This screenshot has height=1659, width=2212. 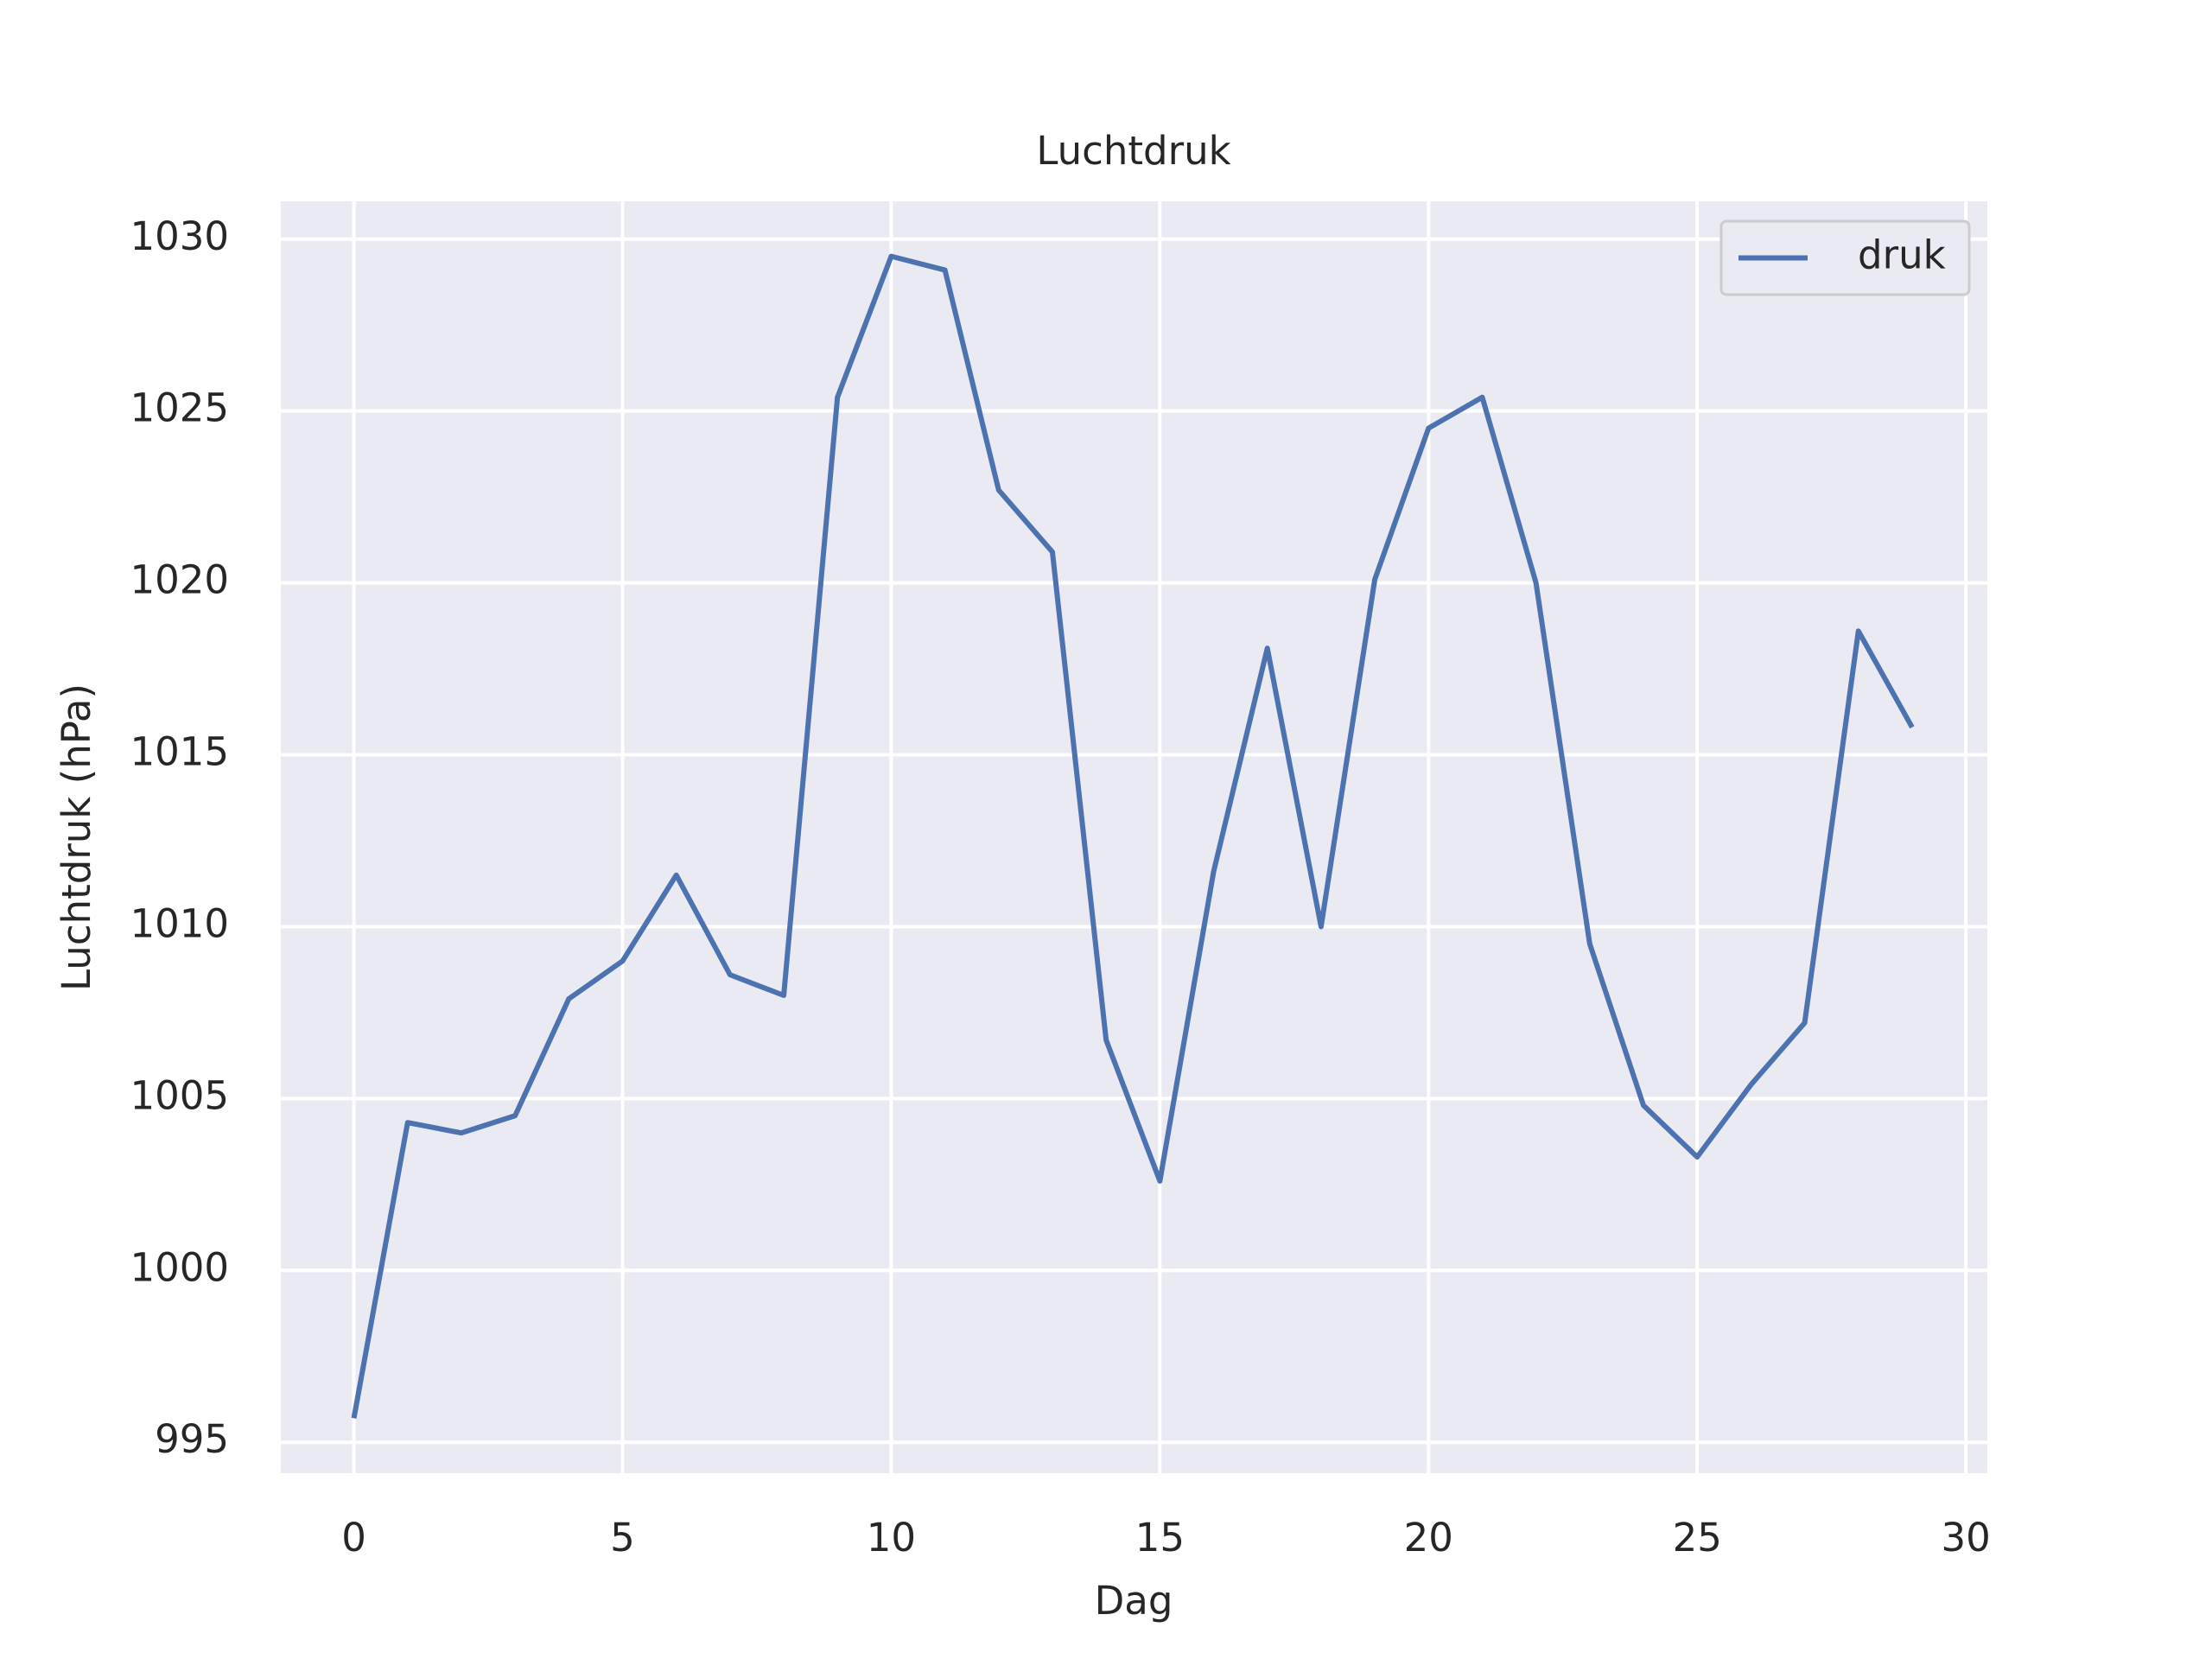 I want to click on y-tick-label: 995, so click(x=192, y=1439).